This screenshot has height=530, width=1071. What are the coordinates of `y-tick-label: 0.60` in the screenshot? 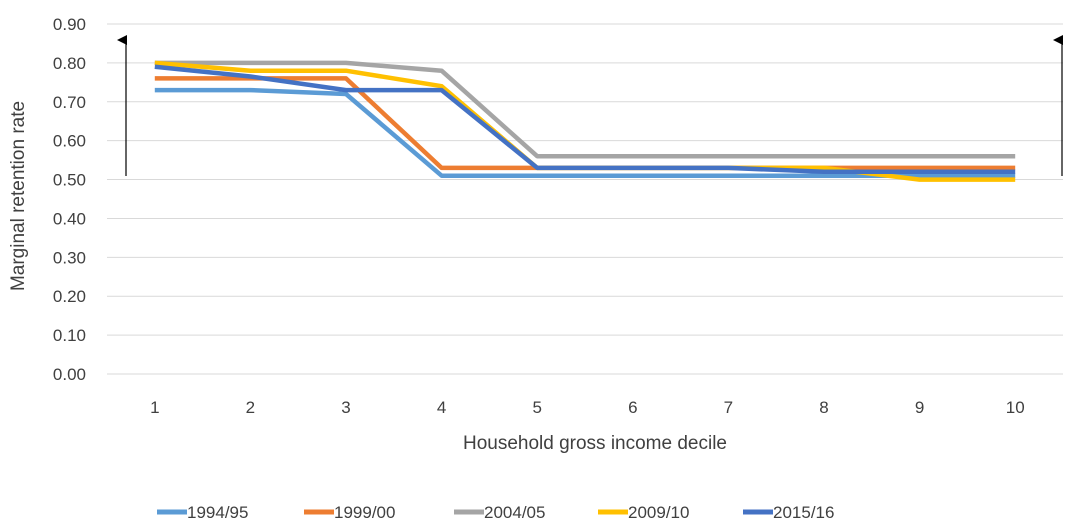 It's located at (69, 141).